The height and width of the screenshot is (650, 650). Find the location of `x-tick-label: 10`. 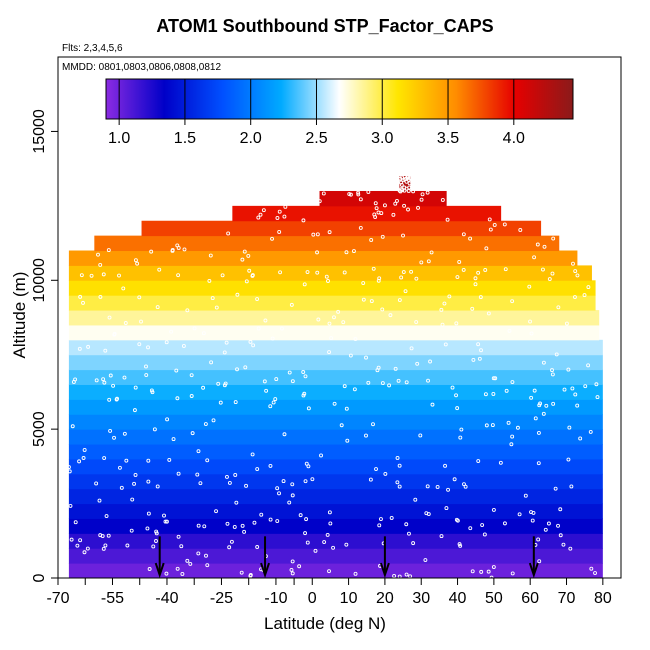

x-tick-label: 10 is located at coordinates (349, 598).